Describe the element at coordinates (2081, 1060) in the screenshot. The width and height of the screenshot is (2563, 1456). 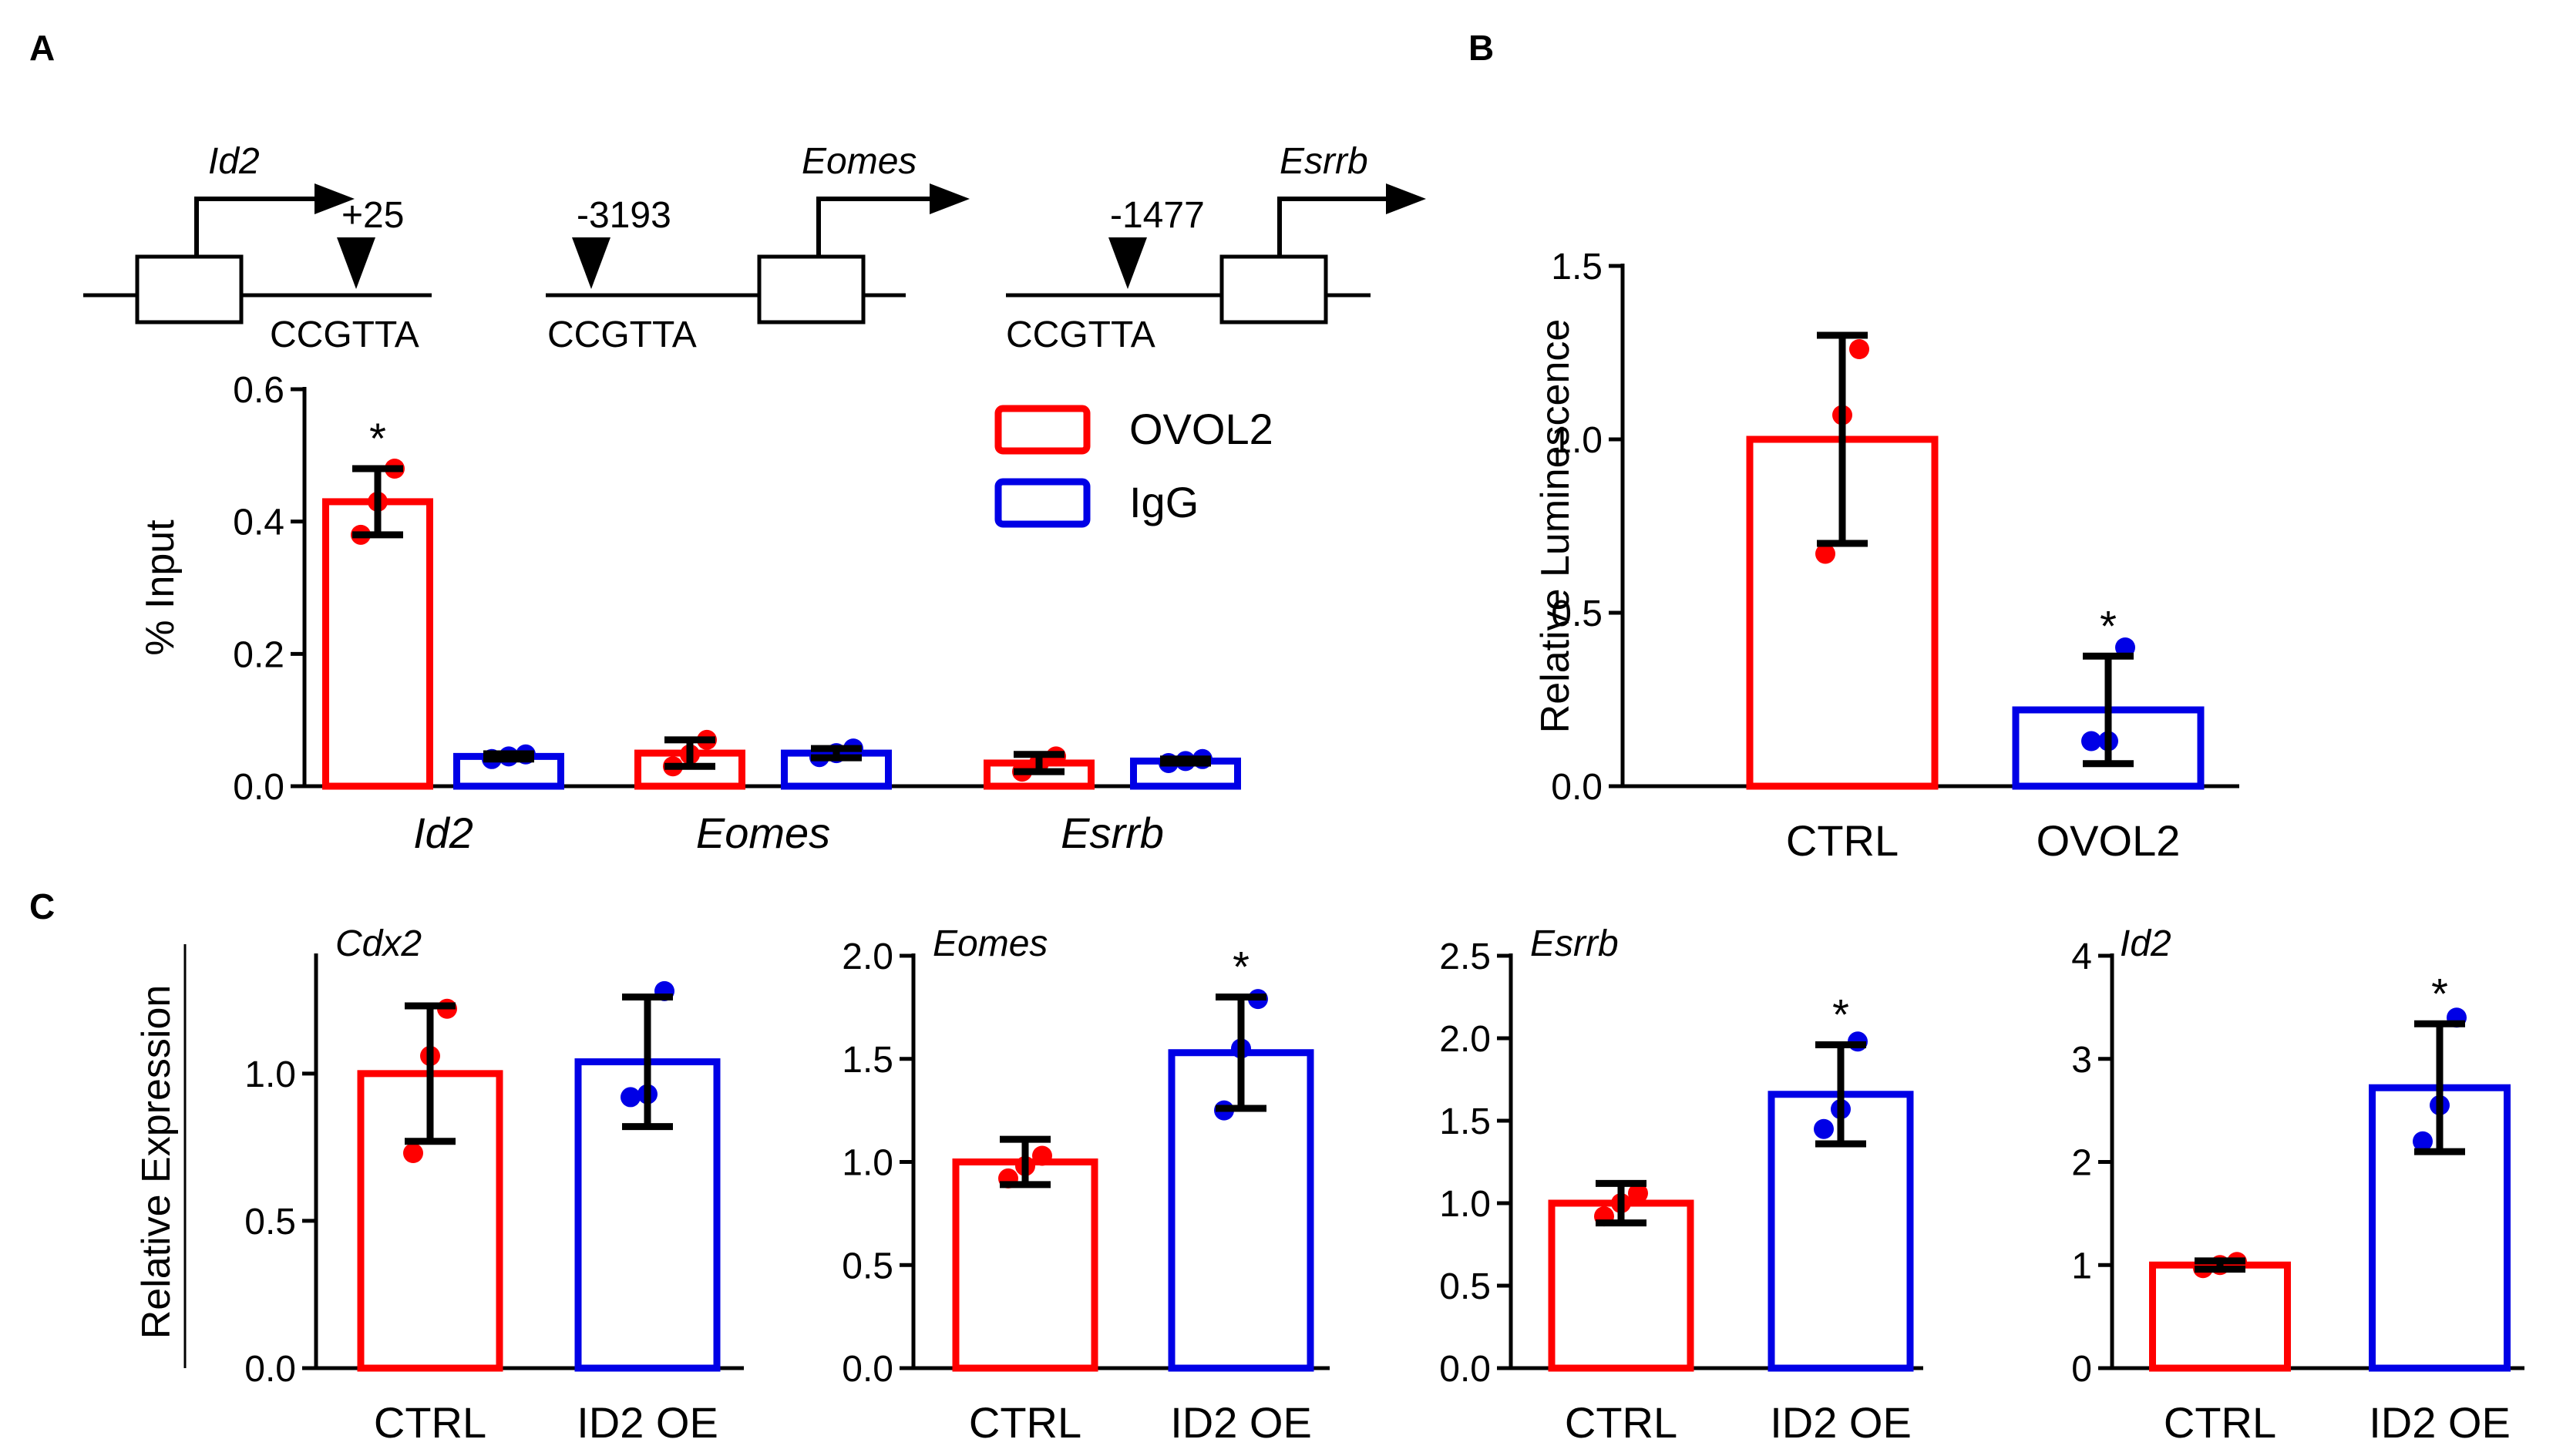
I see `y-tick-label: 3` at that location.